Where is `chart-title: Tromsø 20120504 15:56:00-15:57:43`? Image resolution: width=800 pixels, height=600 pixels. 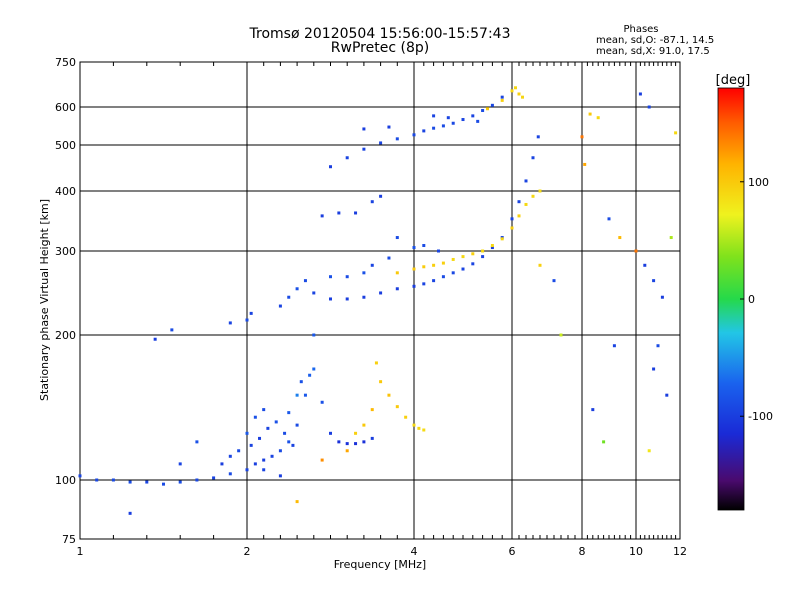 chart-title: Tromsø 20120504 15:56:00-15:57:43 is located at coordinates (380, 34).